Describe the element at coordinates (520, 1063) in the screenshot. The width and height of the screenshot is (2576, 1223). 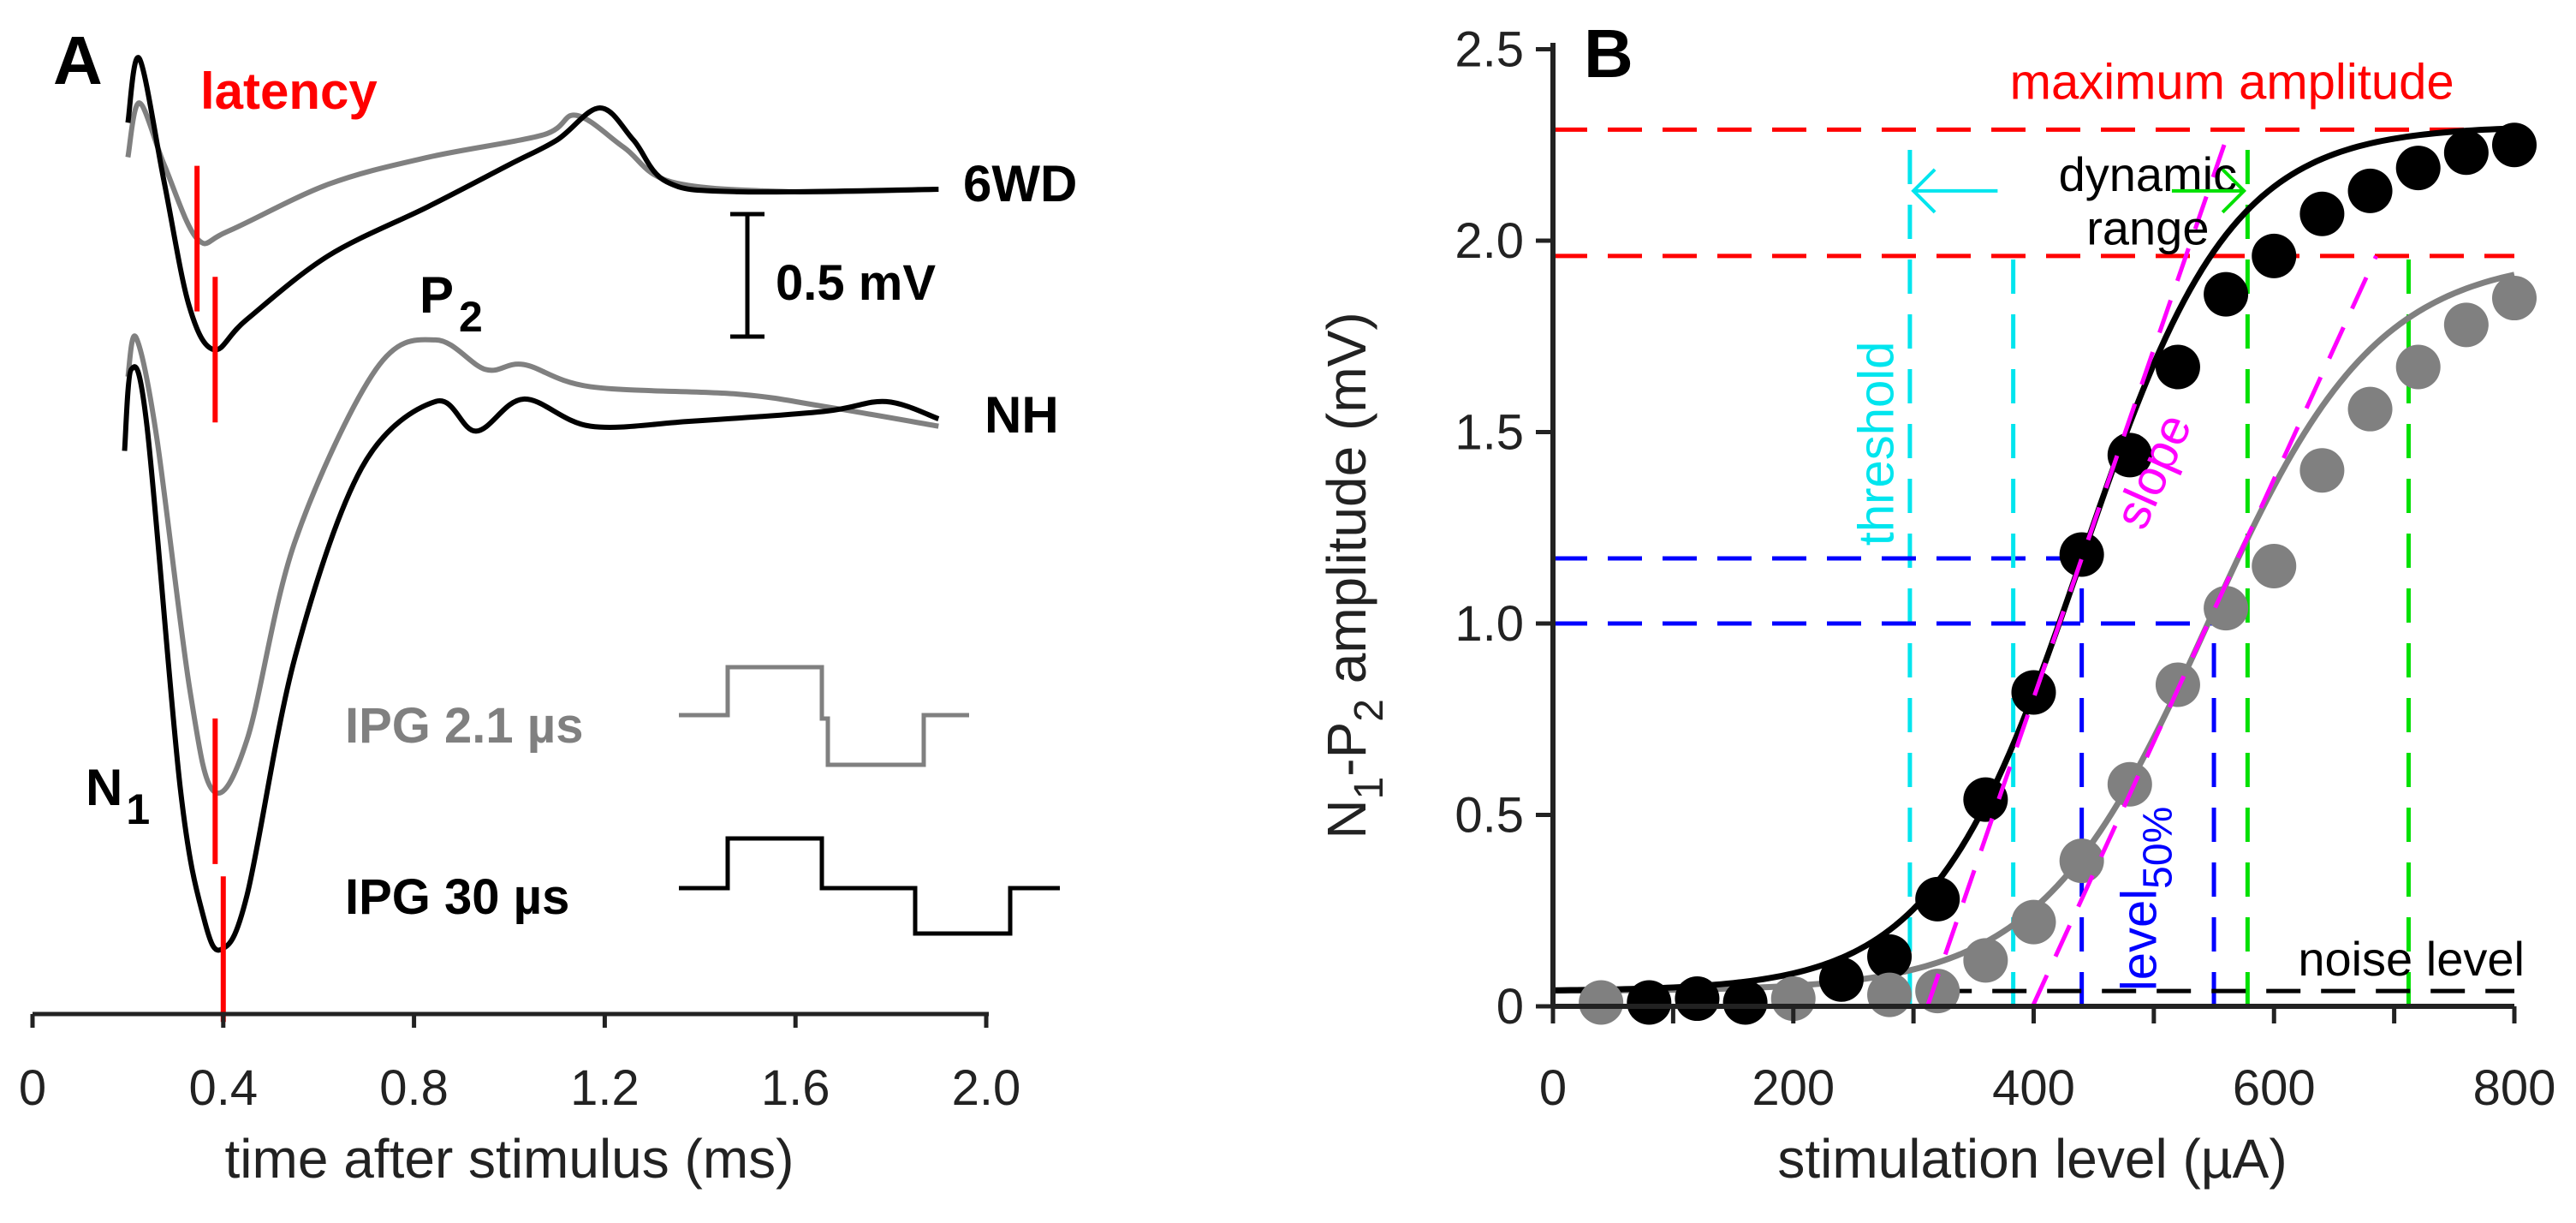
I see `x-axis-a: 0 0.4 0.8 1.2 1.6 2.0` at that location.